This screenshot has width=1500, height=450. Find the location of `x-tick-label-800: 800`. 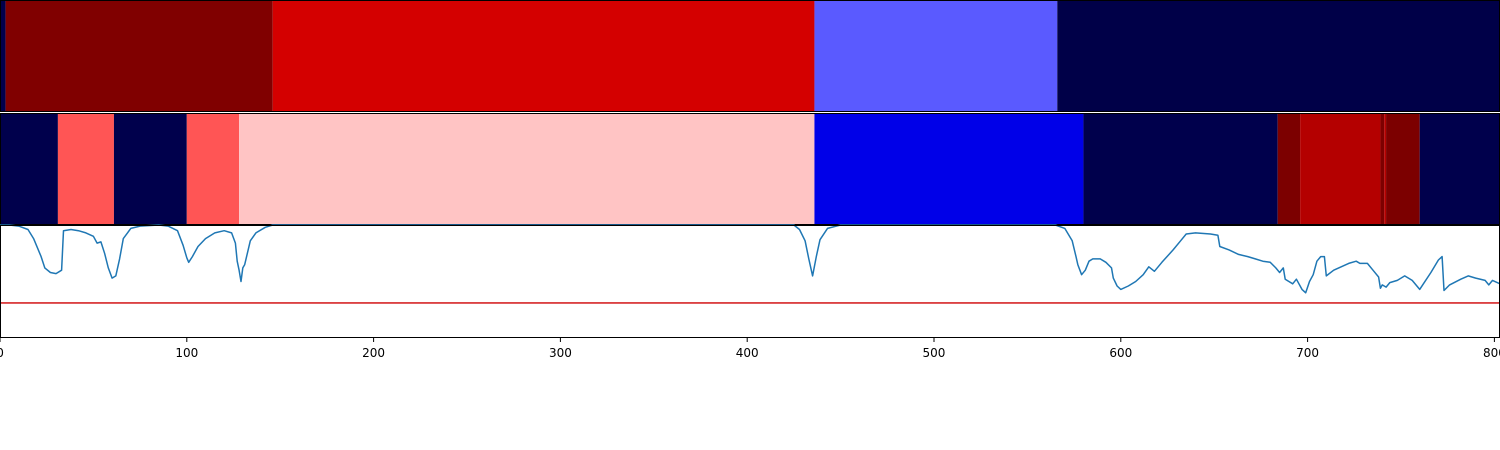

x-tick-label-800: 800 is located at coordinates (1491, 353).